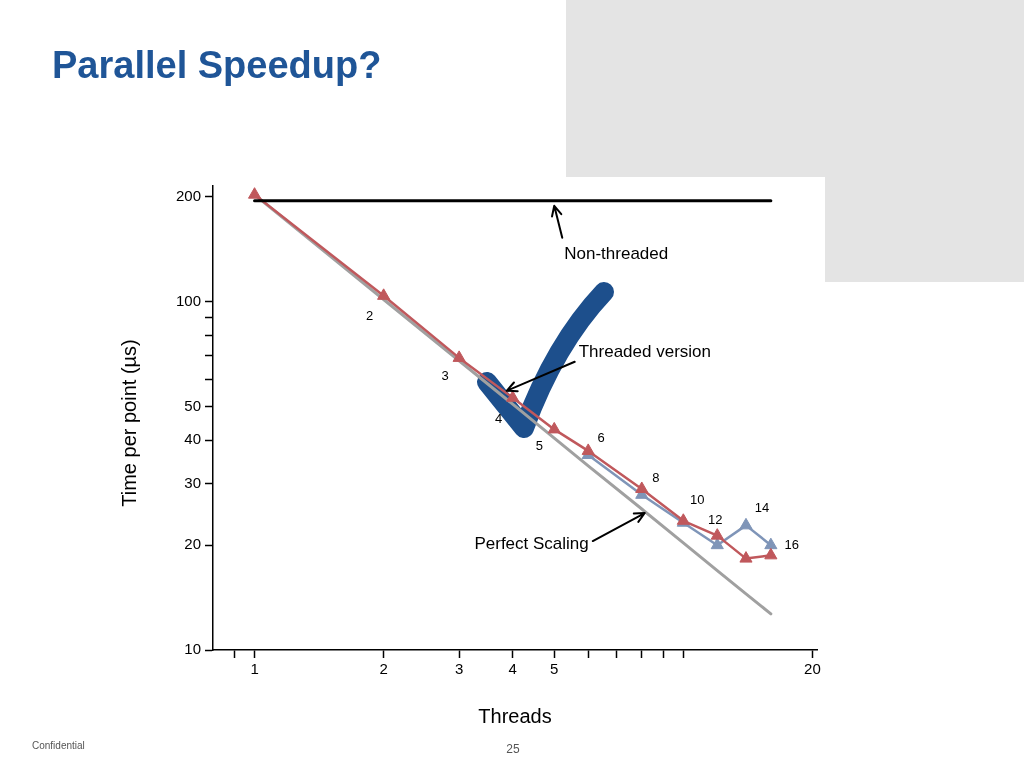 Image resolution: width=1024 pixels, height=768 pixels. Describe the element at coordinates (499, 419) in the screenshot. I see `annotation: 4` at that location.